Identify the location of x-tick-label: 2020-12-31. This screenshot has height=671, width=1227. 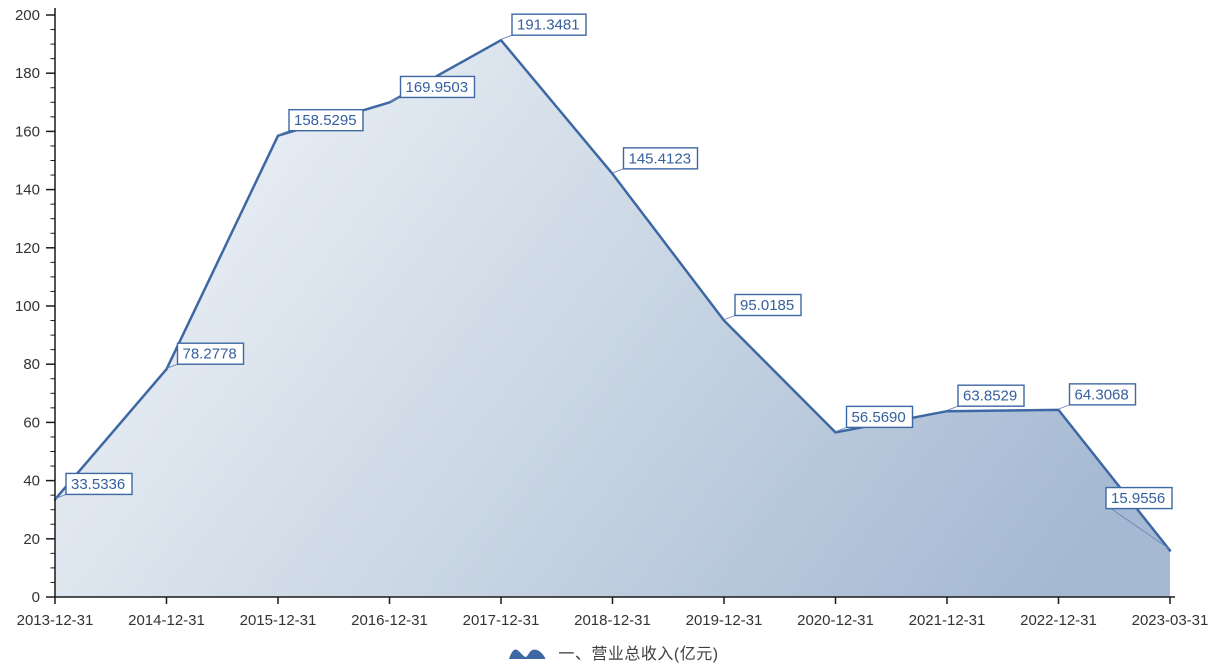
(835, 620).